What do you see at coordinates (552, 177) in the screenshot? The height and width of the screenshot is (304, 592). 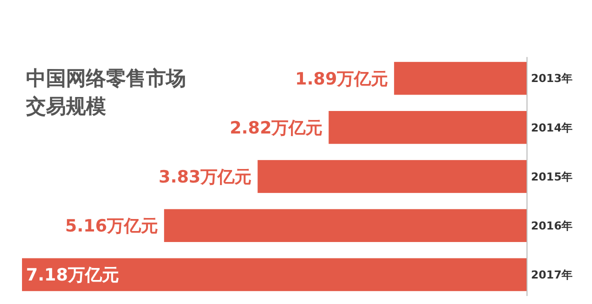 I see `y-tick-label: 2015年` at bounding box center [552, 177].